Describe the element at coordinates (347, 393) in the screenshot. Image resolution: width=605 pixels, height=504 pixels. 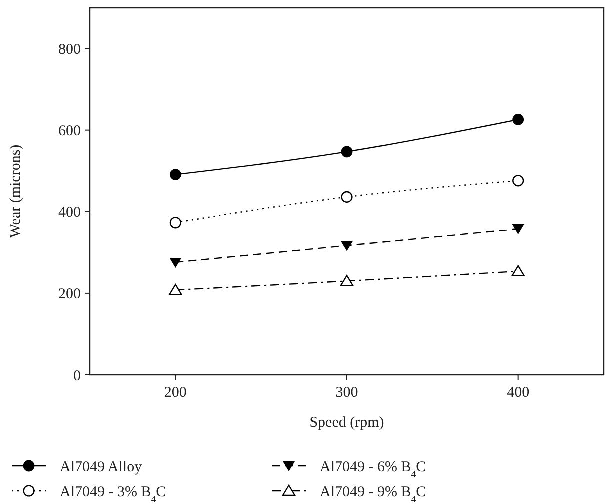
I see `x-tick-label: 300` at that location.